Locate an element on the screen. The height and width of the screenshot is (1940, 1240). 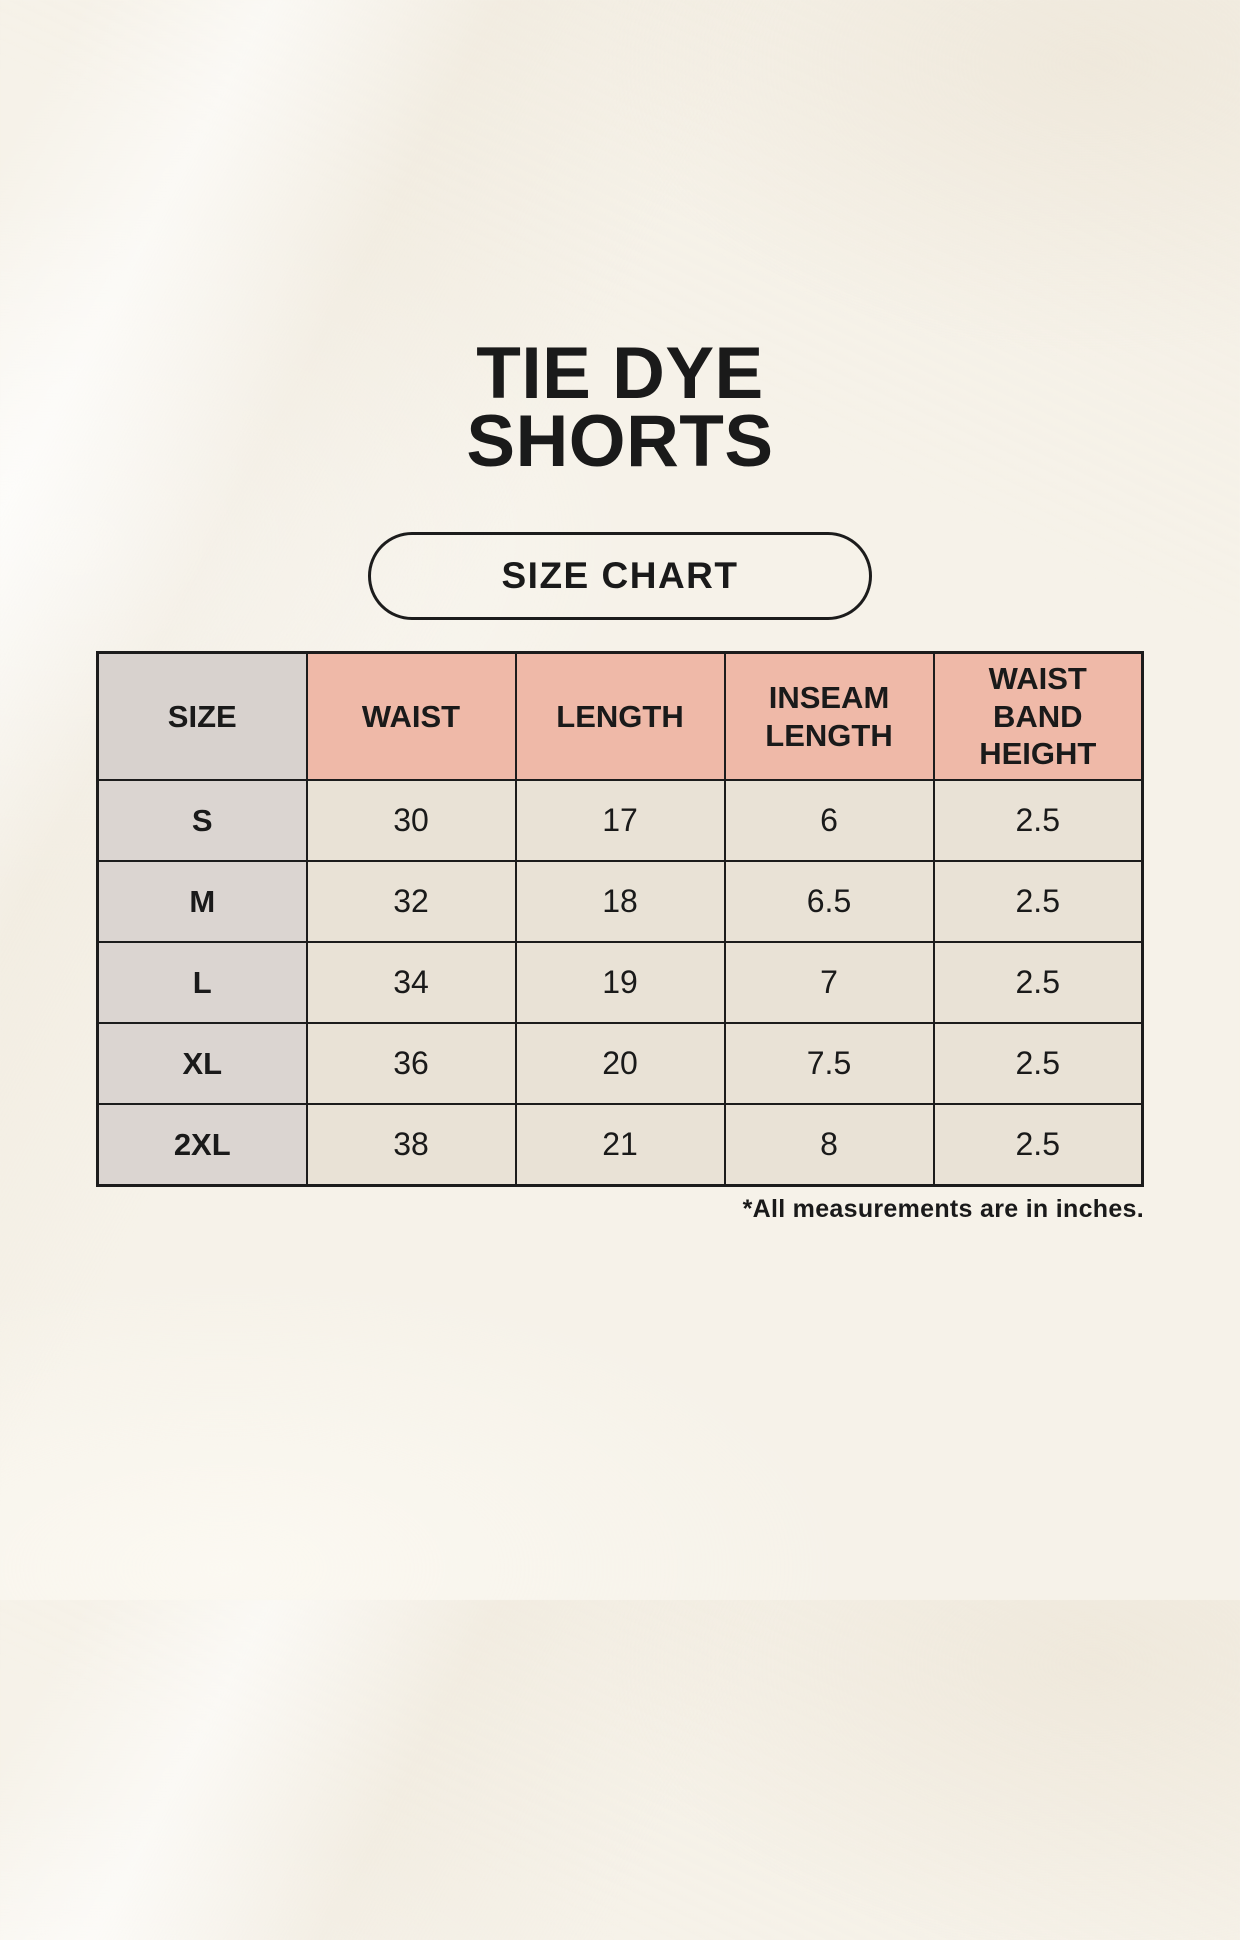
measurement-cell-xl-length: 20 is located at coordinates (620, 1064).